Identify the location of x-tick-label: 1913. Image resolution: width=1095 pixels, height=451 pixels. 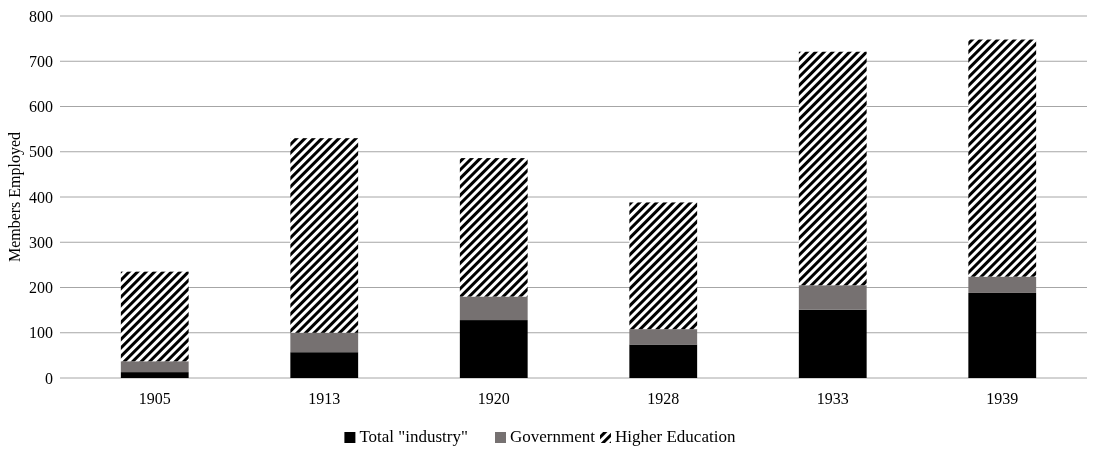
(324, 398).